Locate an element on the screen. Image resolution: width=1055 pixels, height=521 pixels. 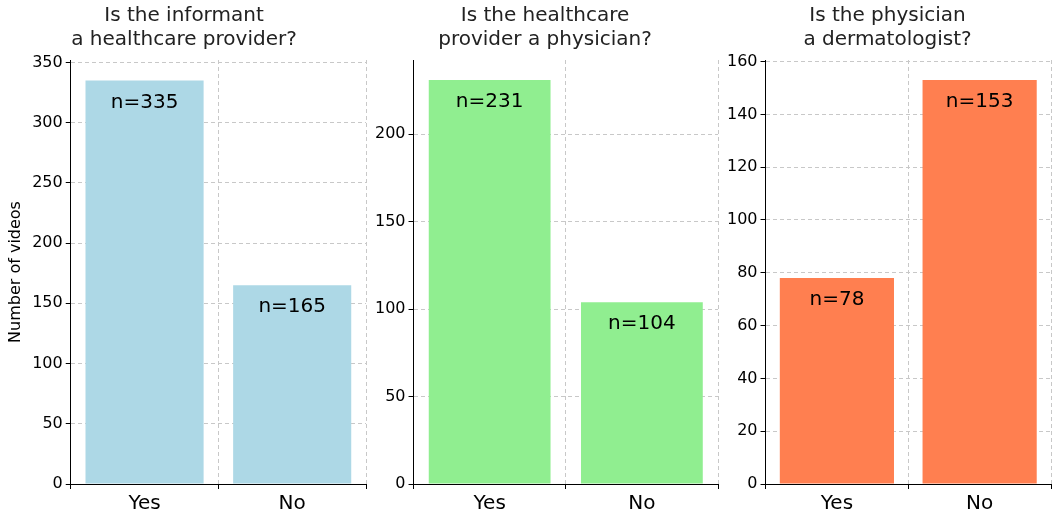
data-label: n=231 is located at coordinates (489, 100).